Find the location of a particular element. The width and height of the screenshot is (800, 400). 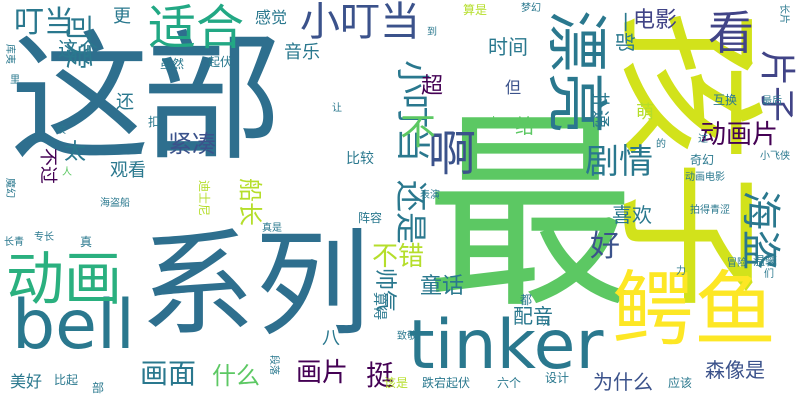

word-shen-me: 什么 is located at coordinates (236, 376).